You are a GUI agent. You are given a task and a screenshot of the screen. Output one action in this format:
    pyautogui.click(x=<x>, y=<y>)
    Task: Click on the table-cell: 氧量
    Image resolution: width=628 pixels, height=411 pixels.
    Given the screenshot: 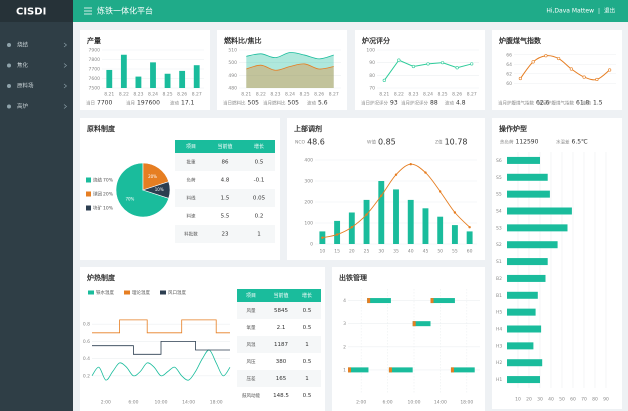 What is the action you would take?
    pyautogui.click(x=251, y=327)
    